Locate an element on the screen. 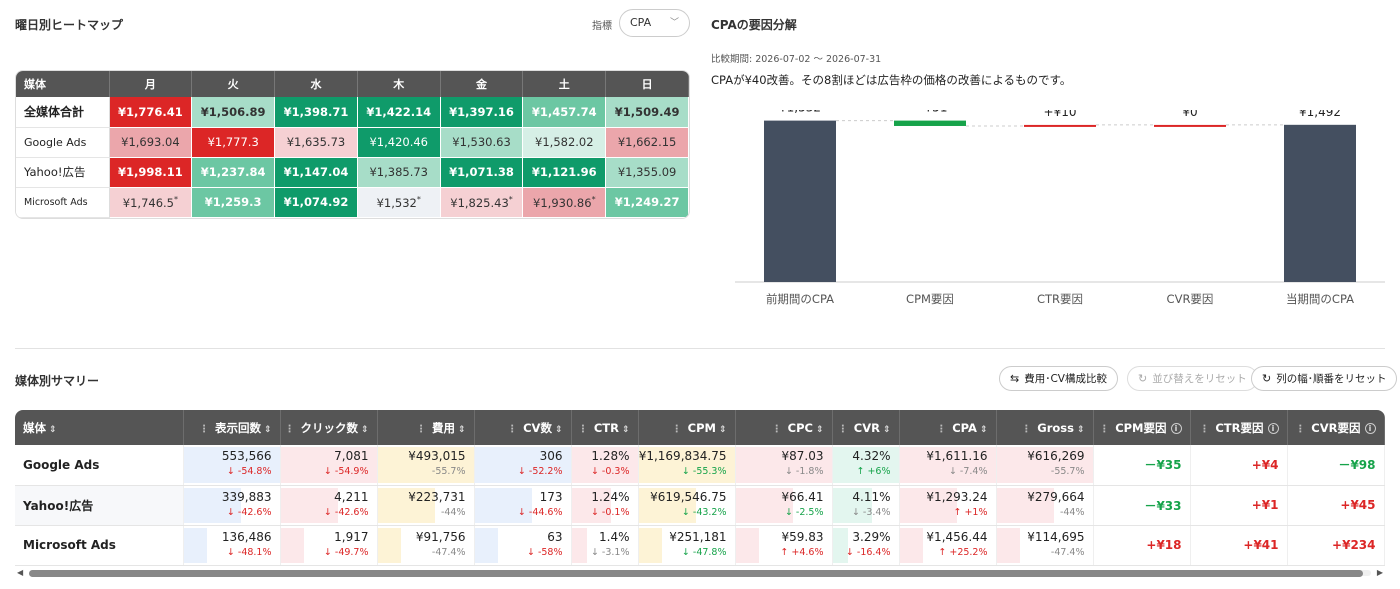 The width and height of the screenshot is (1400, 589). metric-cell: ¥279,664 -44% is located at coordinates (1045, 505).